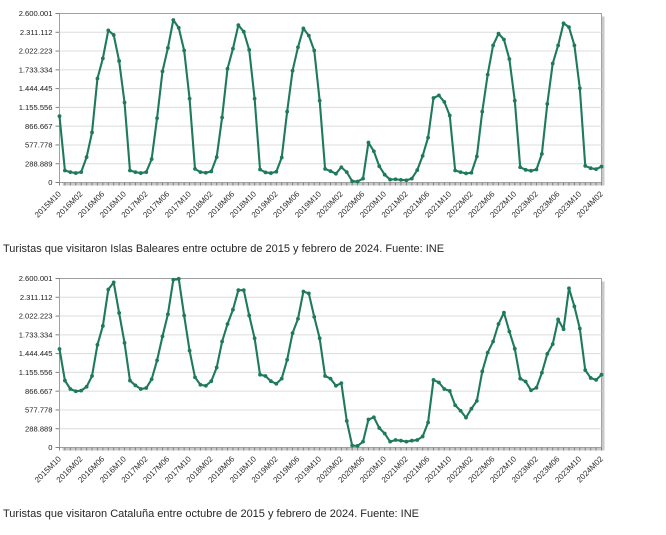 This screenshot has height=535, width=666. Describe the element at coordinates (36, 51) in the screenshot. I see `y-axis-label: 2.022.223` at that location.